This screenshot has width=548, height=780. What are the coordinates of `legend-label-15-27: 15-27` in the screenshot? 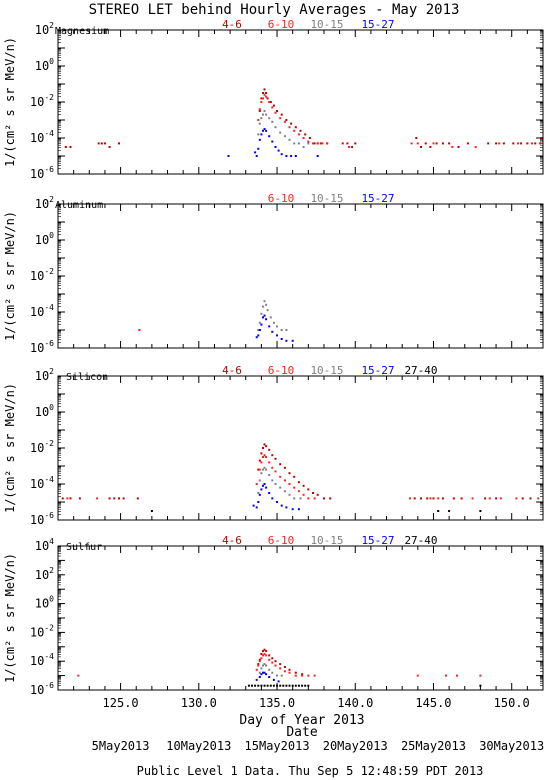 It's located at (377, 198).